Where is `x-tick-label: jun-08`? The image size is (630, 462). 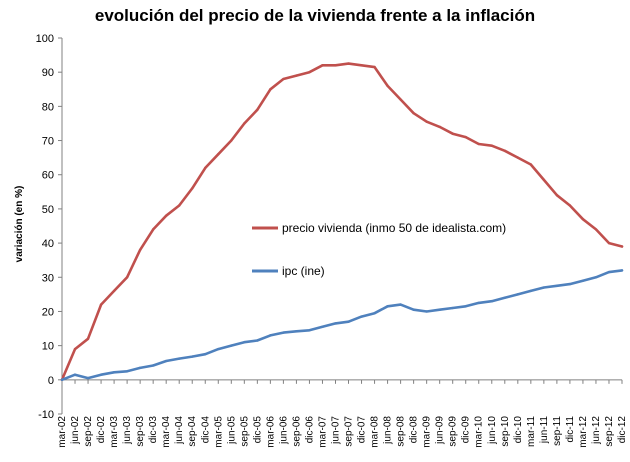
x-tick-label: jun-08 is located at coordinates (388, 430).